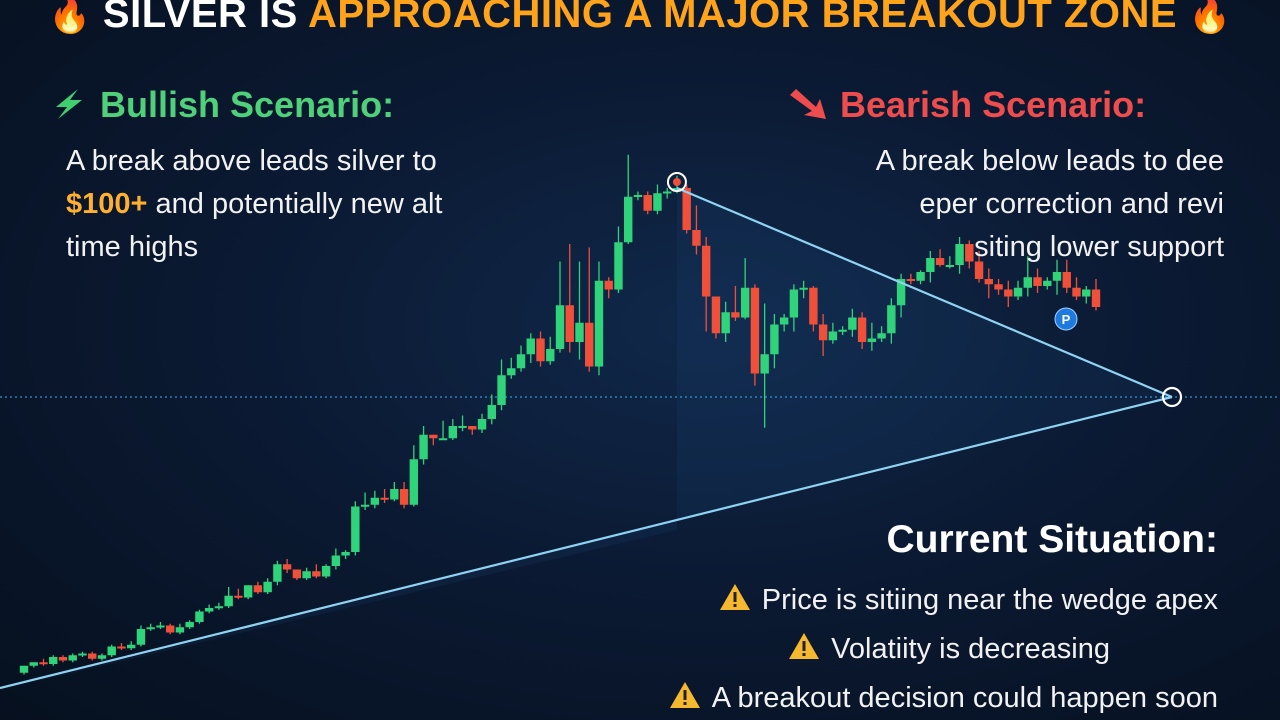  Describe the element at coordinates (205, 18) in the screenshot. I see `title-white: SILVER IS` at that location.